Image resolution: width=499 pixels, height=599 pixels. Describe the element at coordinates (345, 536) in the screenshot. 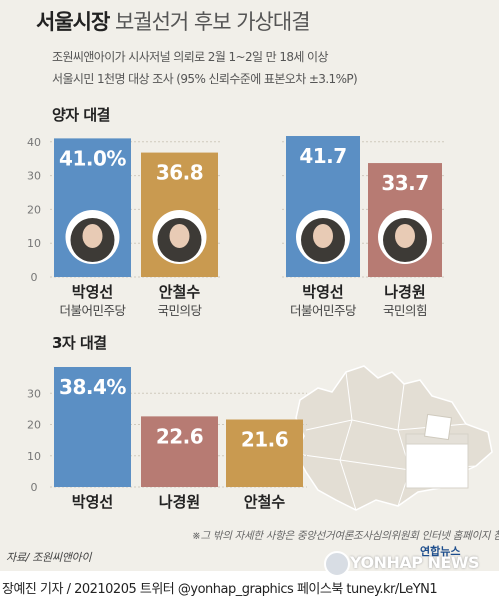

I see `footnote: ※그 밖의 자세한 사항은 중앙선거여론조사심의위원회 인터넷 홈페이지 참조` at that location.